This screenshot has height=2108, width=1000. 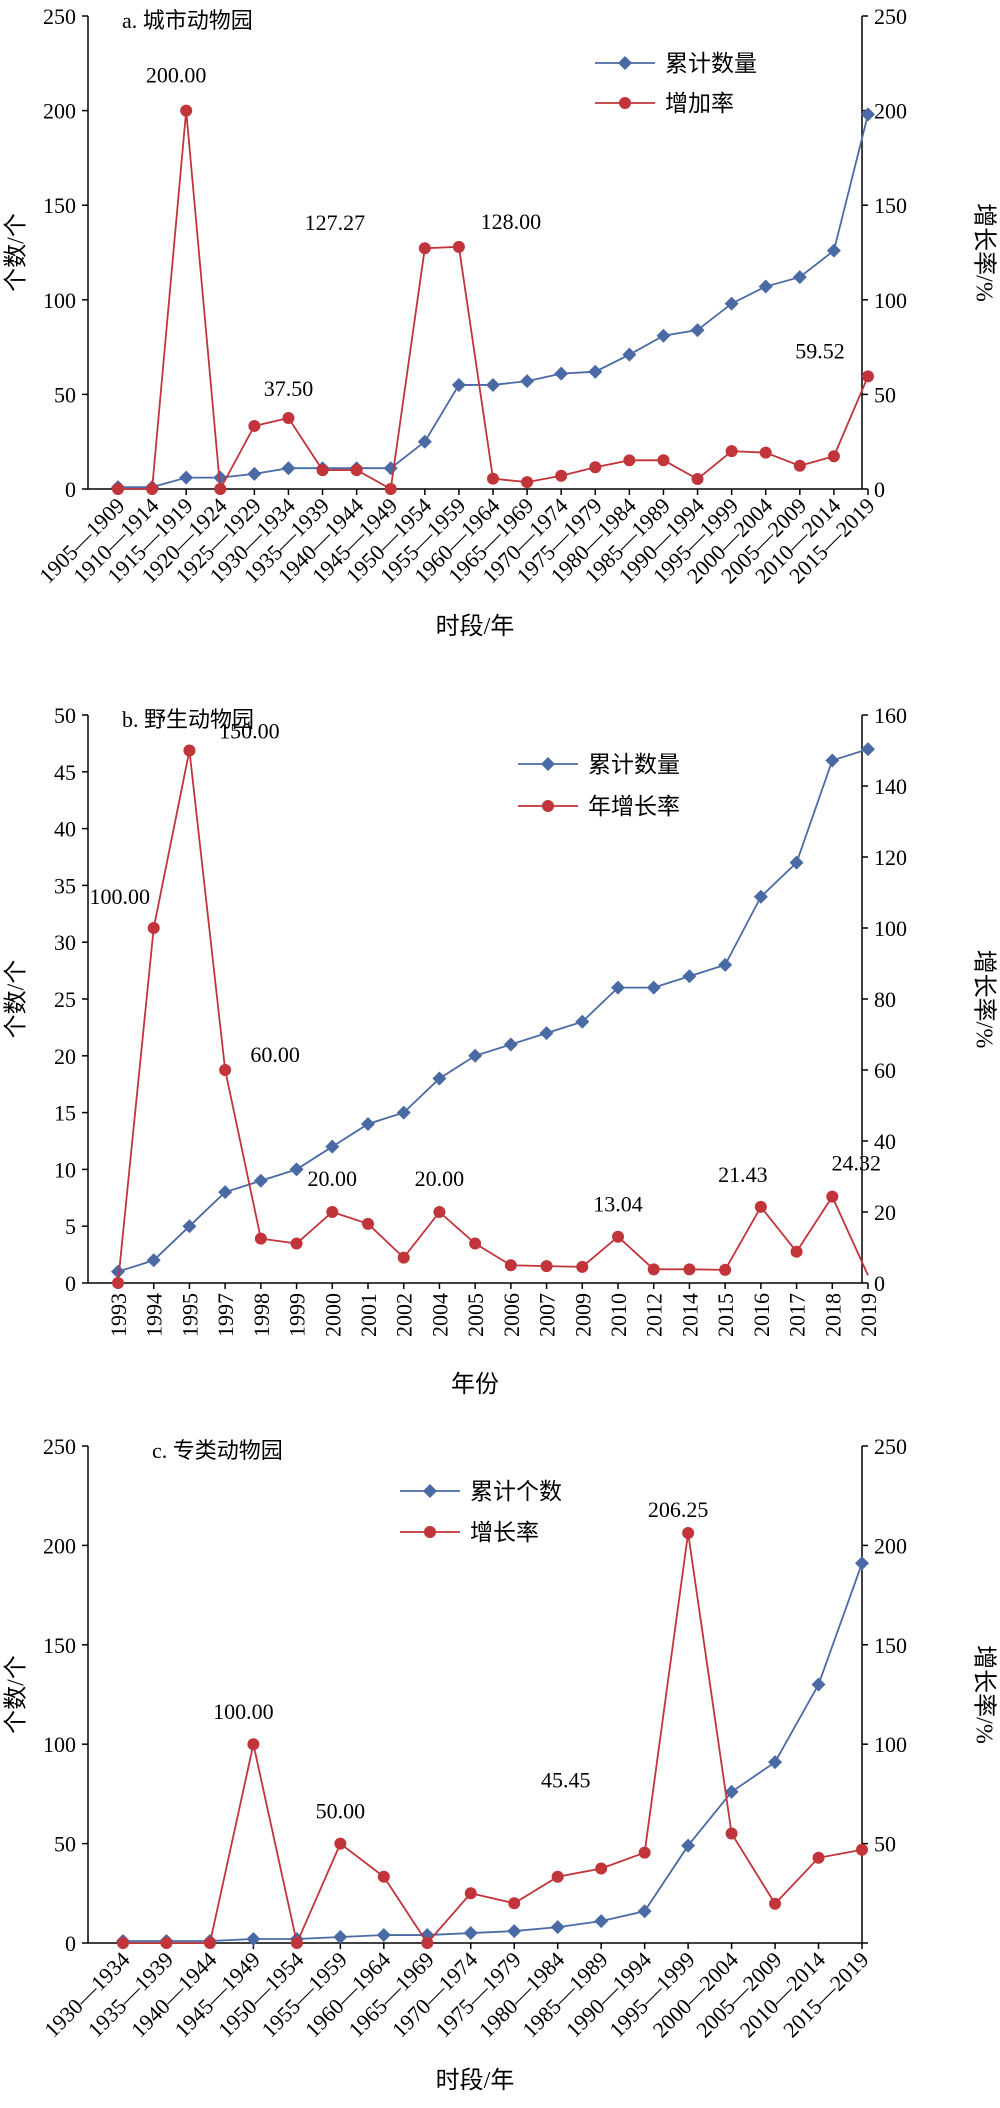 What do you see at coordinates (59, 111) in the screenshot?
I see `y-tick-label-left: 200` at bounding box center [59, 111].